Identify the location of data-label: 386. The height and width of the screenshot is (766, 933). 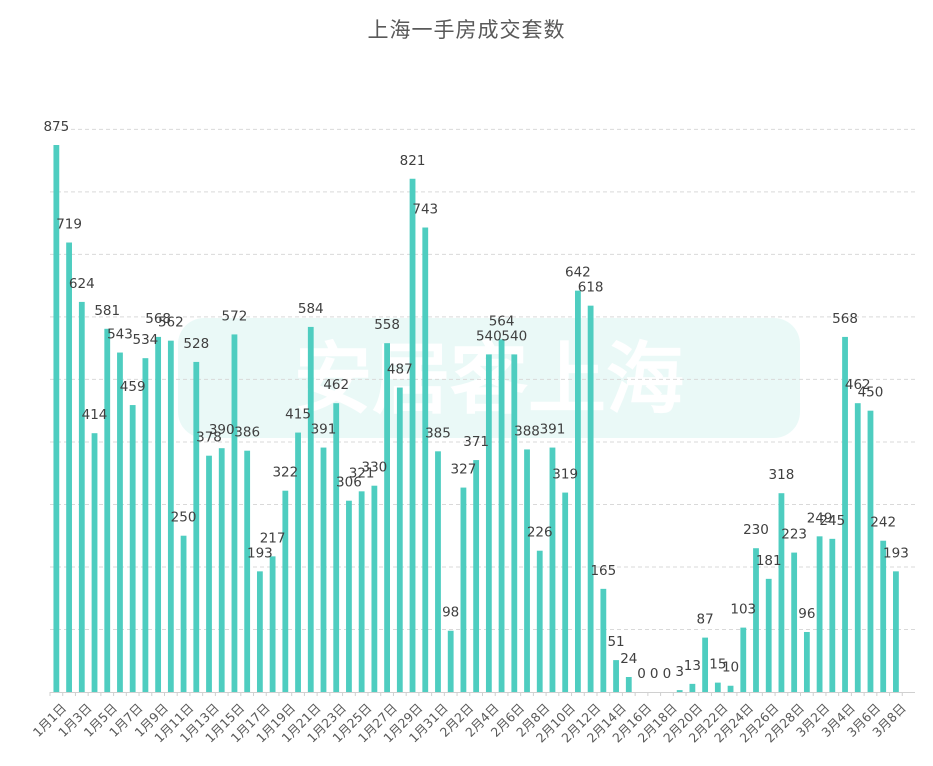
(247, 433).